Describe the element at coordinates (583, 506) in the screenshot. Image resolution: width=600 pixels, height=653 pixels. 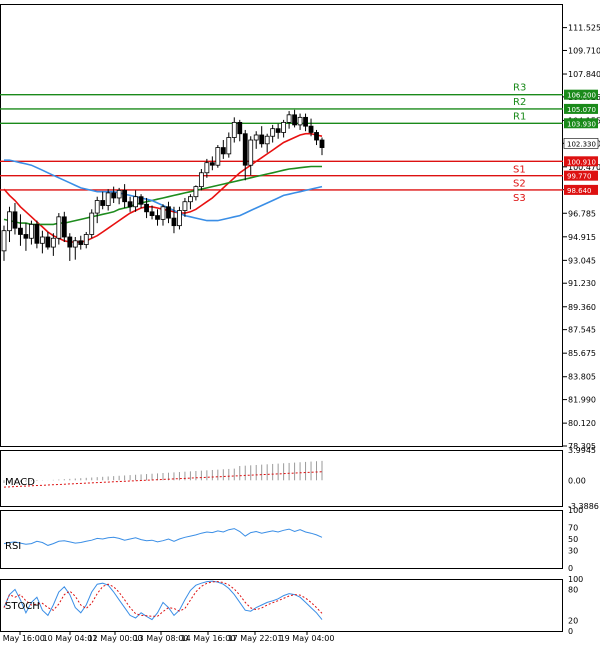
I see `macd-y-tick-label: -3.3886` at that location.